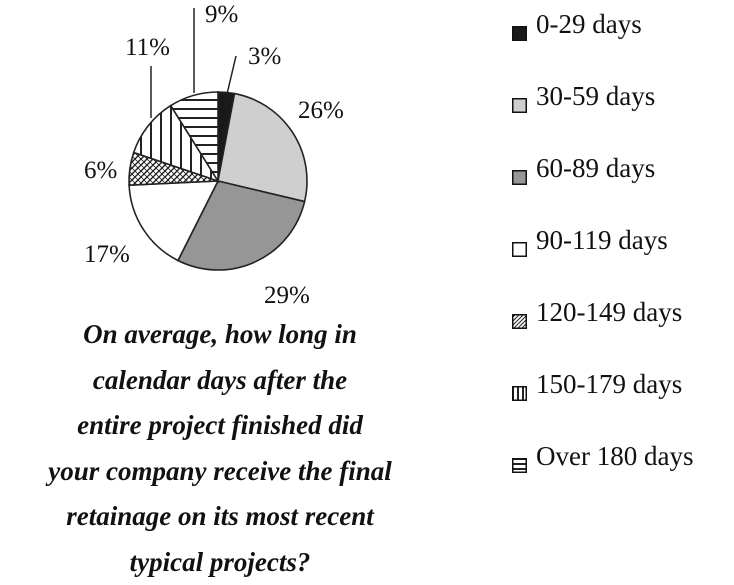  What do you see at coordinates (321, 110) in the screenshot?
I see `slice-label: 26%` at bounding box center [321, 110].